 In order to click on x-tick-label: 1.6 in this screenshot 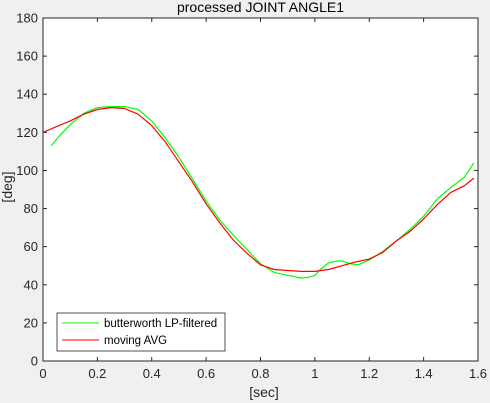, I will do `click(478, 373)`.